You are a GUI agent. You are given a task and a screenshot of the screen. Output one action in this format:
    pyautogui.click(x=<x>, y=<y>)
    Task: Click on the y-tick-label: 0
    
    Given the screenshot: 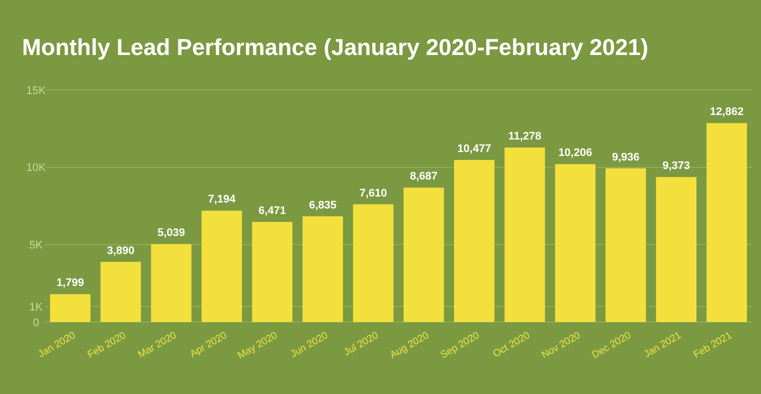 What is the action you would take?
    pyautogui.click(x=36, y=322)
    